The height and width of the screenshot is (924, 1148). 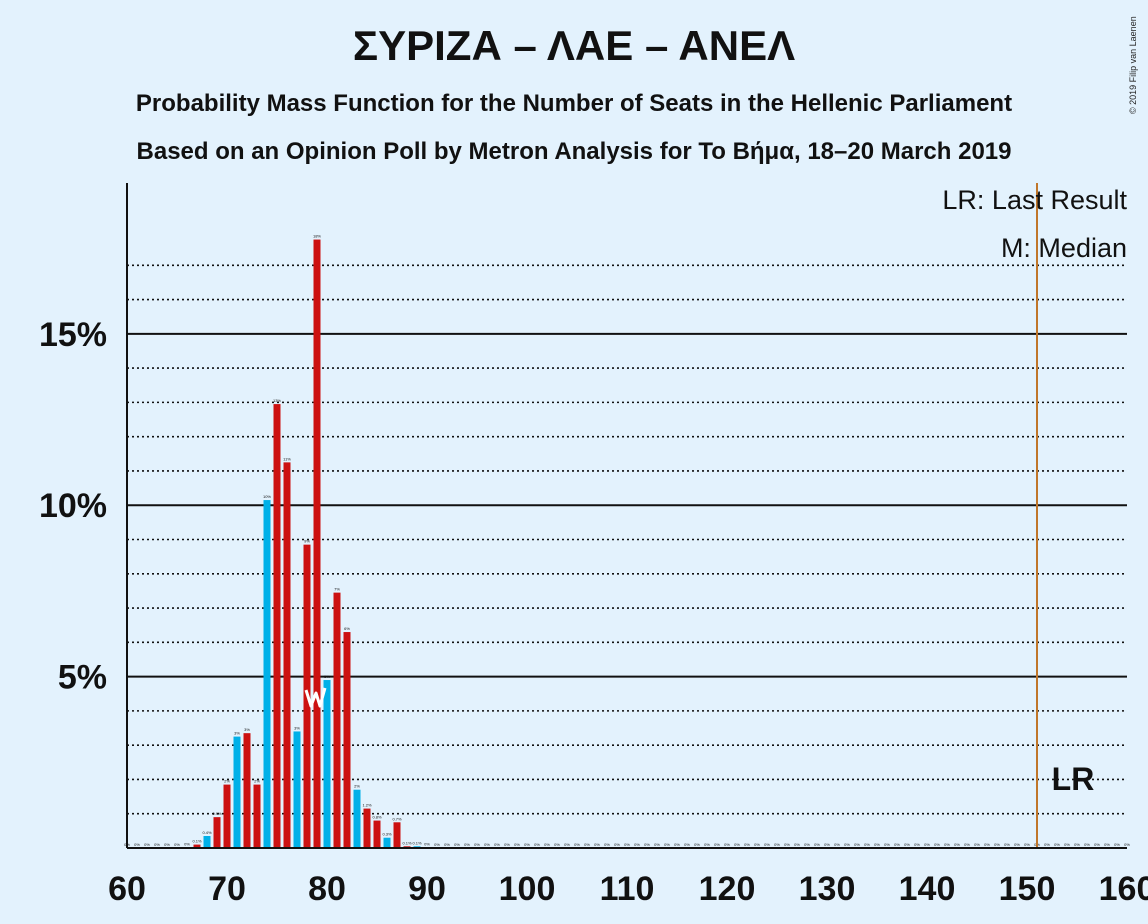 I want to click on x-tick-label: 160, so click(x=1123, y=889).